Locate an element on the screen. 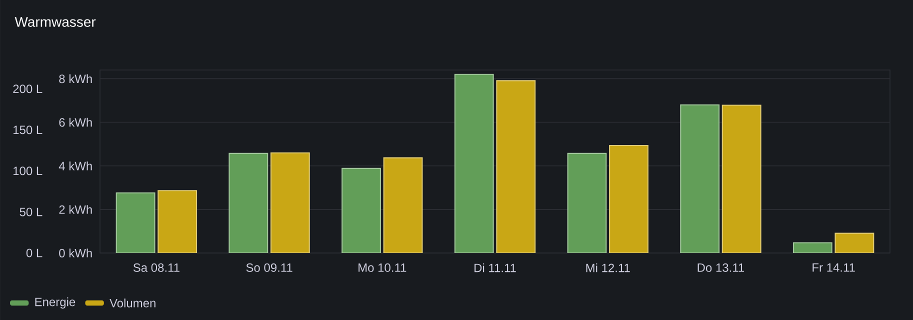 The height and width of the screenshot is (320, 913). y-tick-label: 0 kWh is located at coordinates (75, 253).